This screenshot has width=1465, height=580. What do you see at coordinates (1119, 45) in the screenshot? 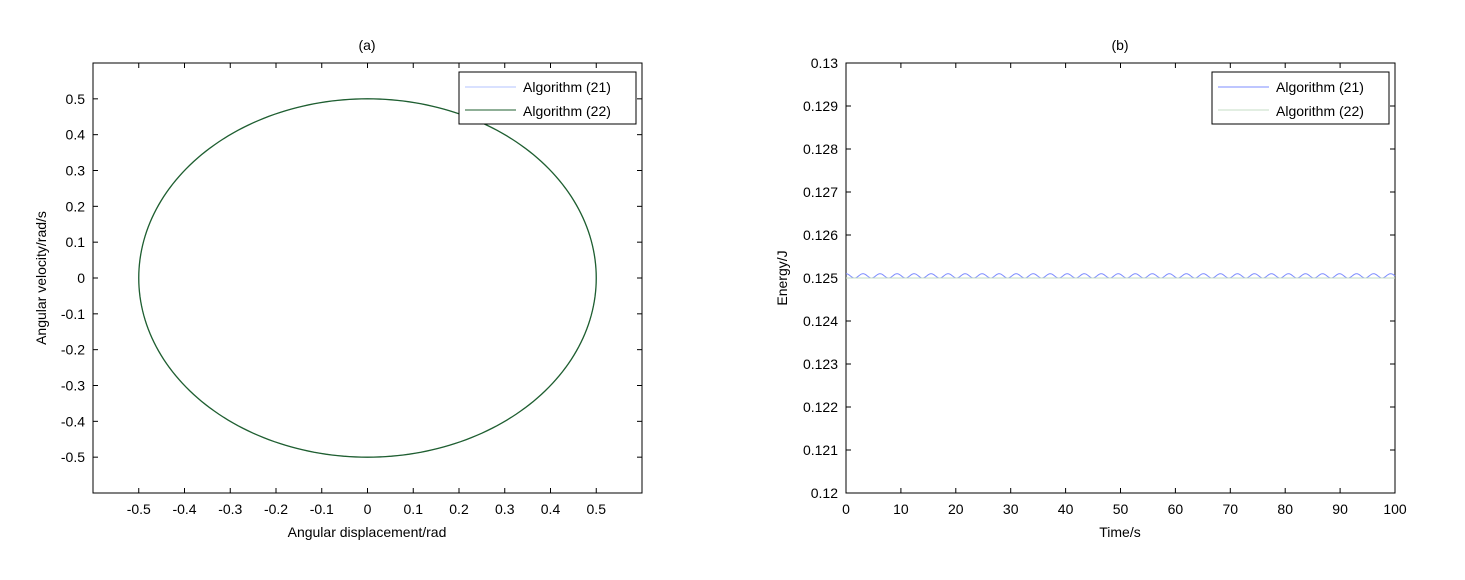
I see `panel-b-title: (b)` at bounding box center [1119, 45].